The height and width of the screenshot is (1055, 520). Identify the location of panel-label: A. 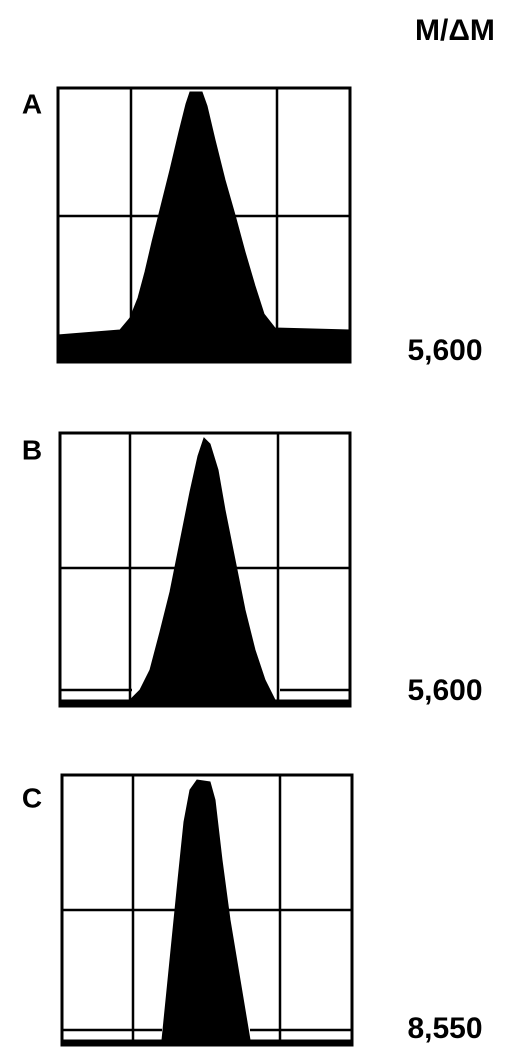
(32, 103).